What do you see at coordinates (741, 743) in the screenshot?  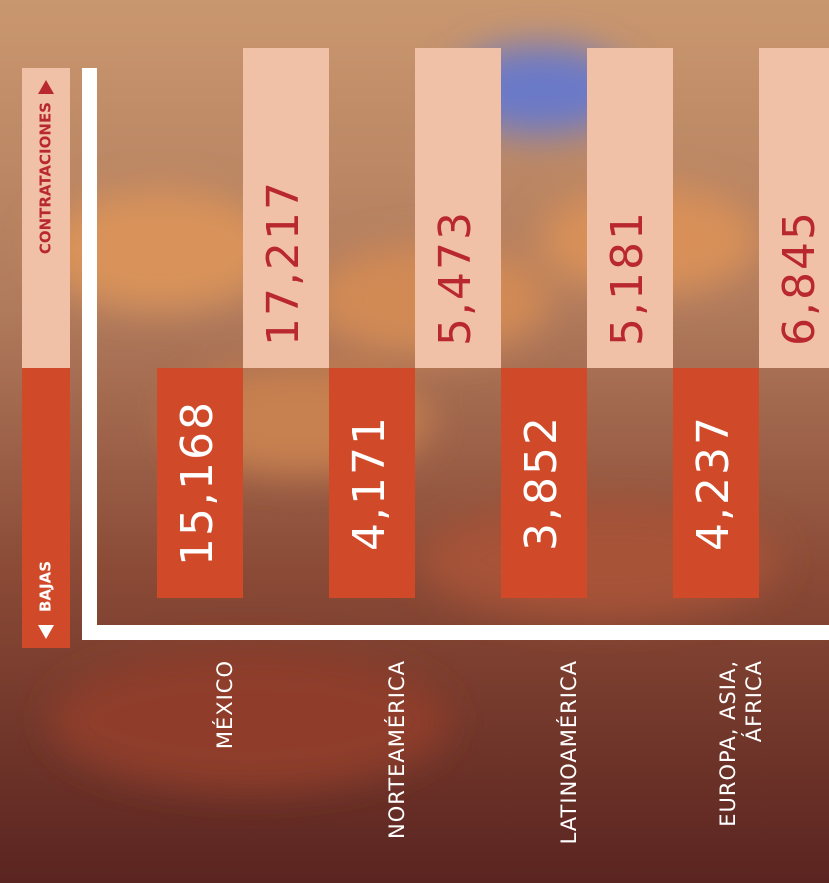 I see `category-label: EUROPA, ASIA, ÁFRICA` at bounding box center [741, 743].